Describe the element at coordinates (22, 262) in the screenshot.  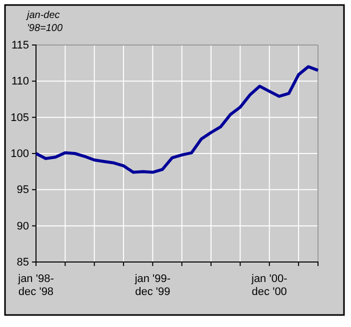
I see `y-tick-label: 85` at that location.